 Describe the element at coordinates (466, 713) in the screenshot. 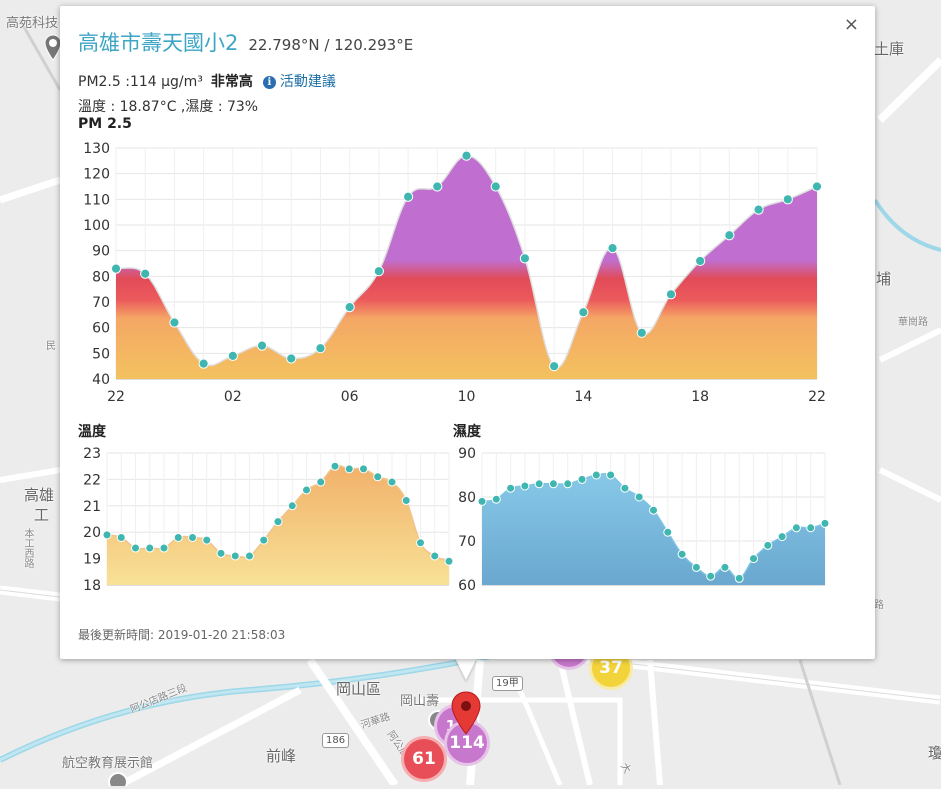

I see `selected-location-marker-icon` at that location.